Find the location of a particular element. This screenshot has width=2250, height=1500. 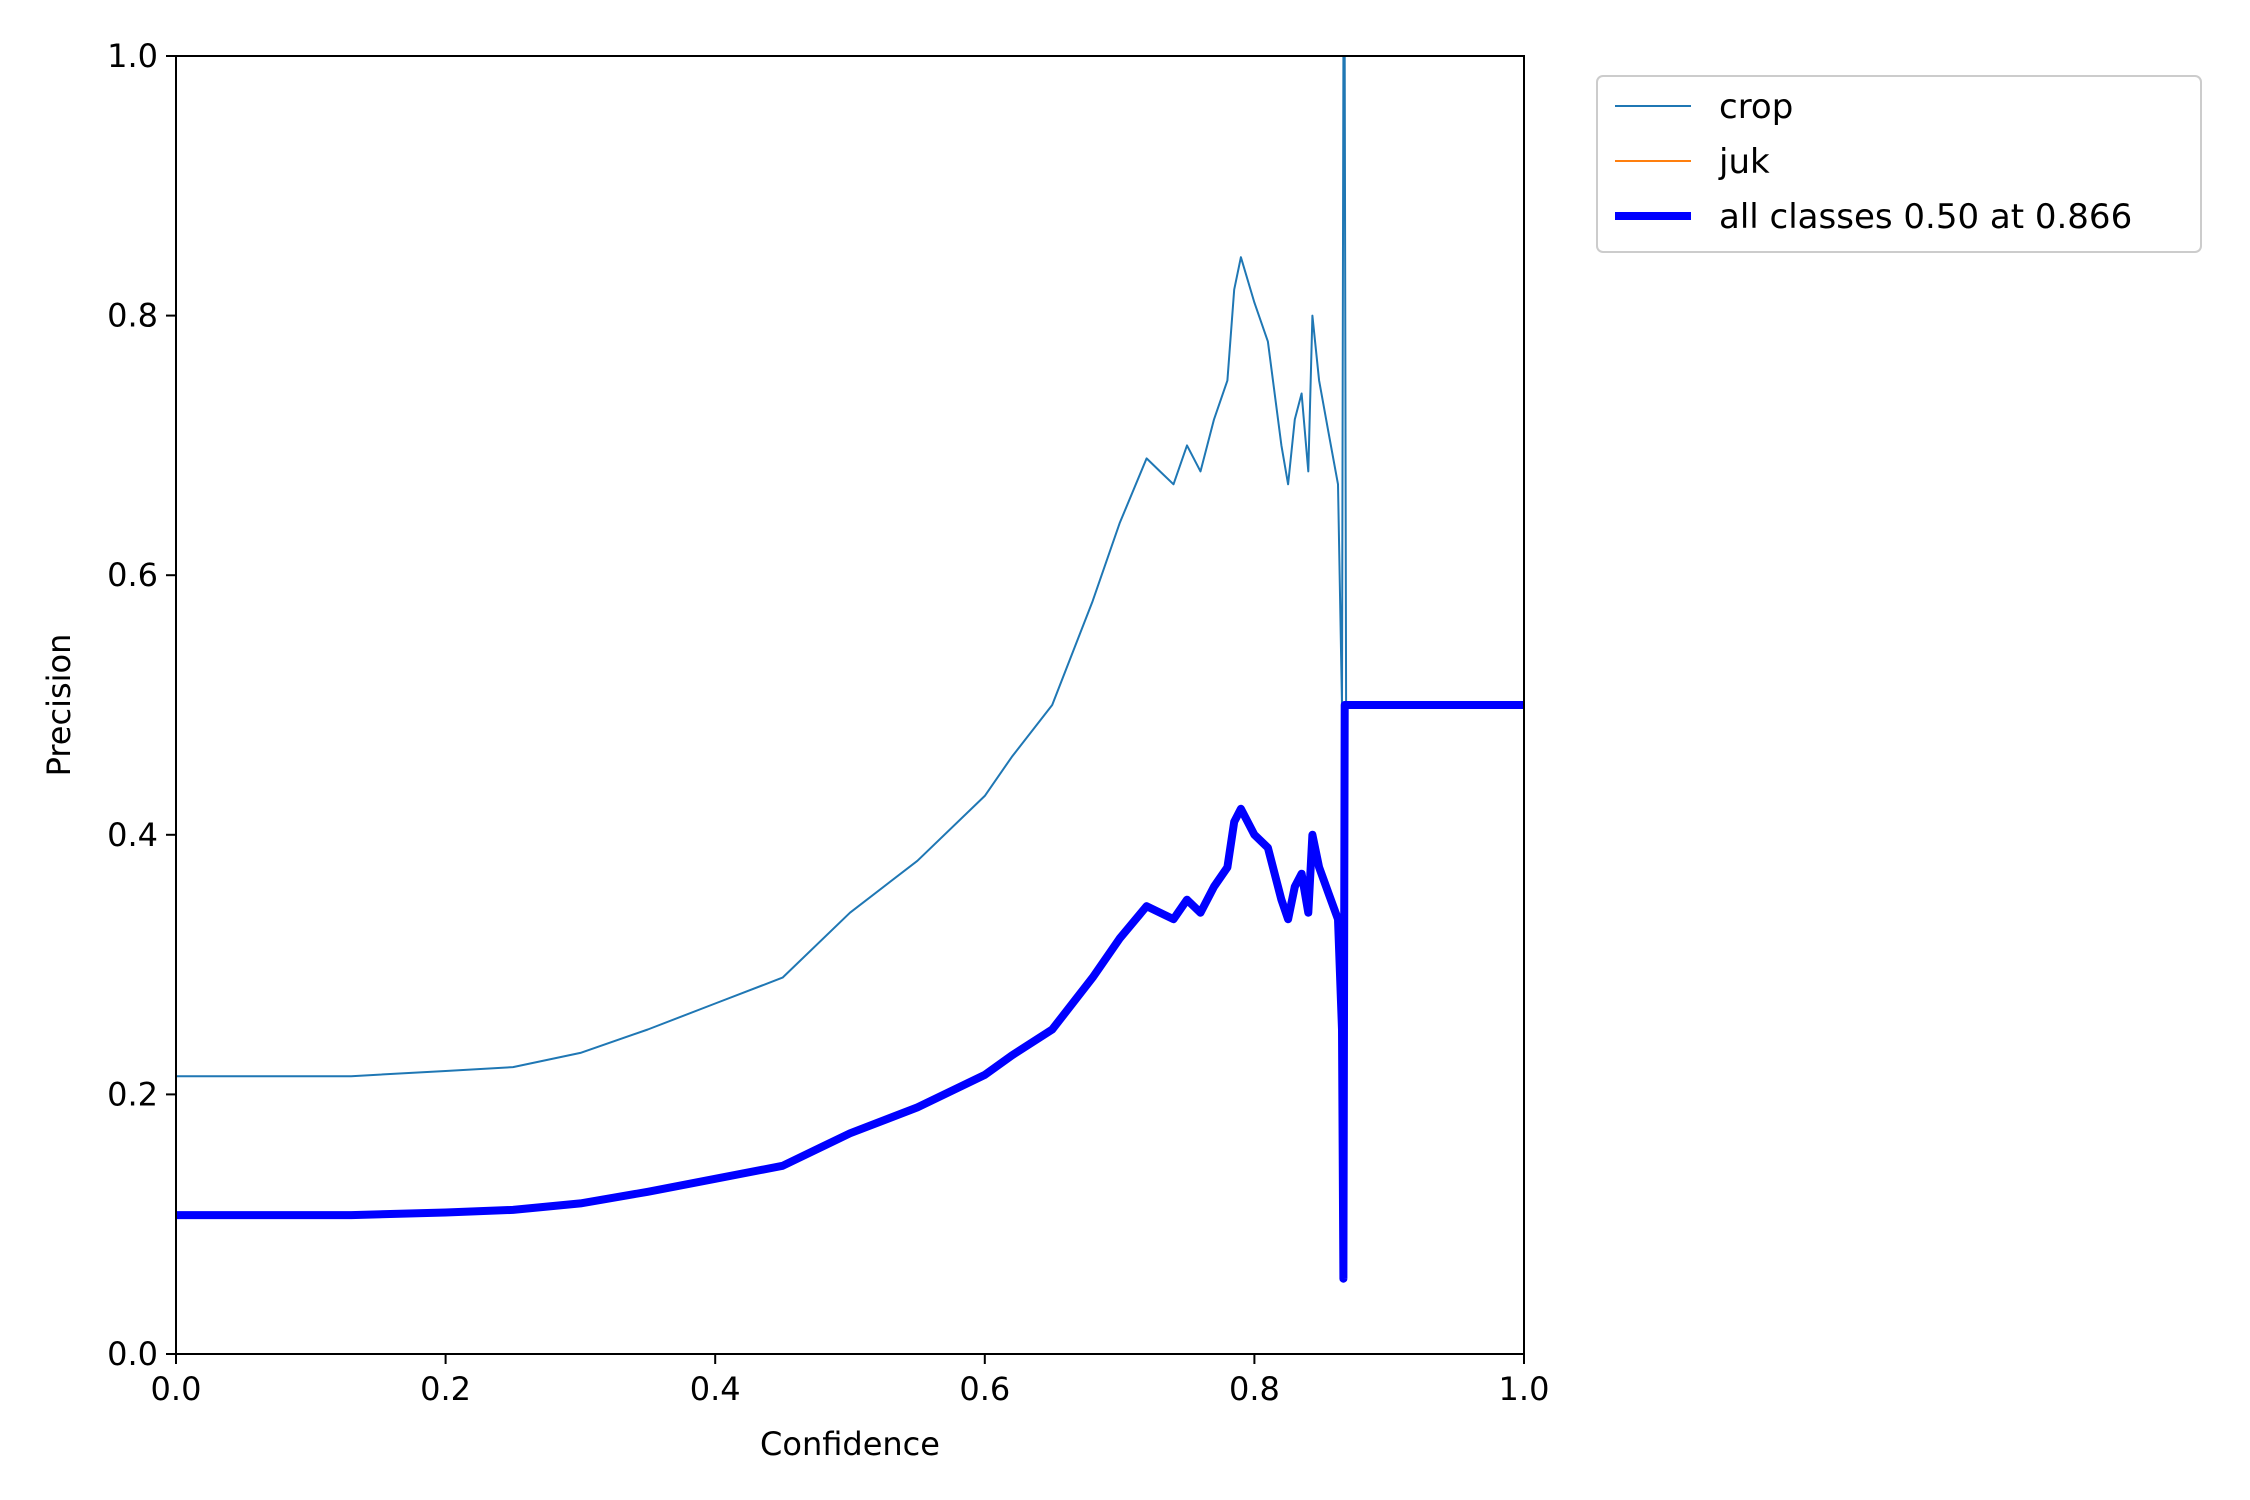

legend-label-all-classes: all classes 0.50 at 0.866 is located at coordinates (1925, 217).